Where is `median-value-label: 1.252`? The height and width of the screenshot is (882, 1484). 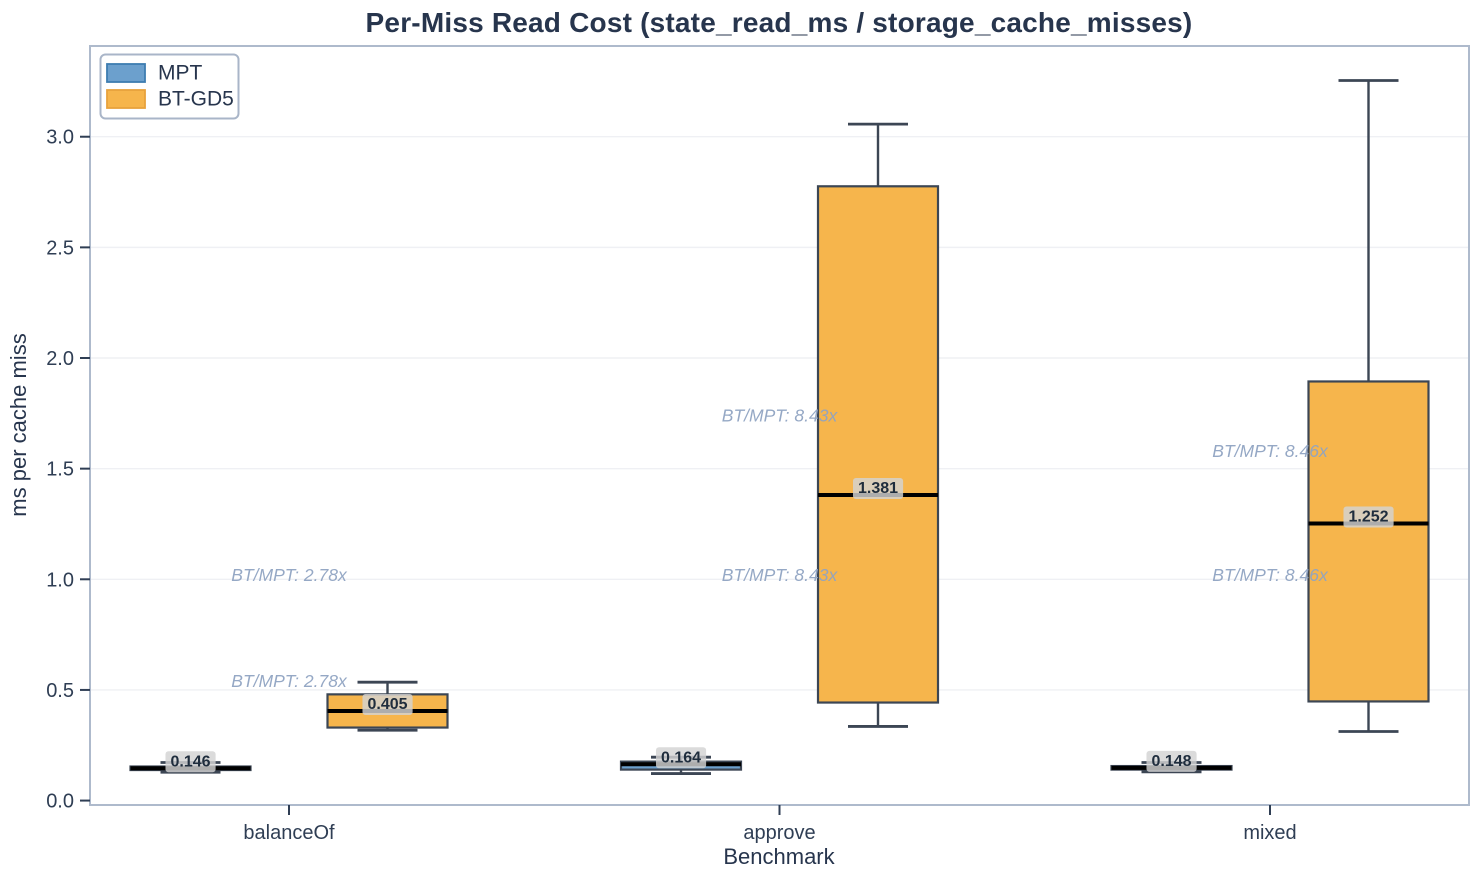
median-value-label: 1.252 is located at coordinates (1368, 517).